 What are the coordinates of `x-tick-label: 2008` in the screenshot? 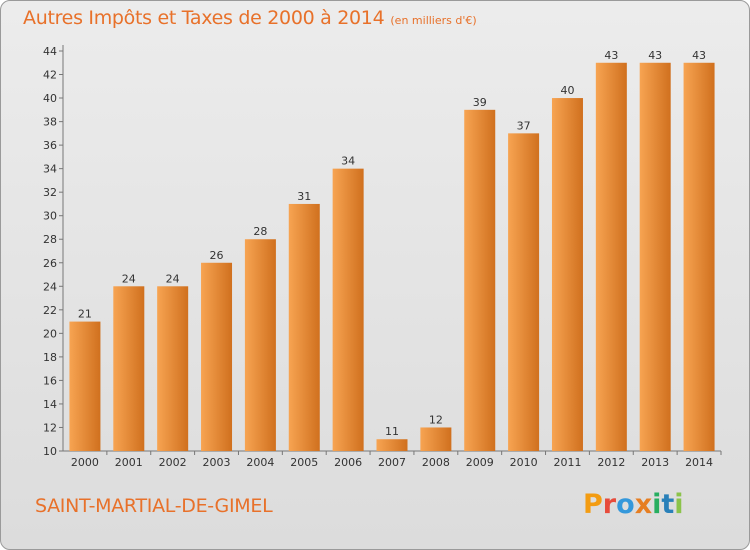 It's located at (436, 462).